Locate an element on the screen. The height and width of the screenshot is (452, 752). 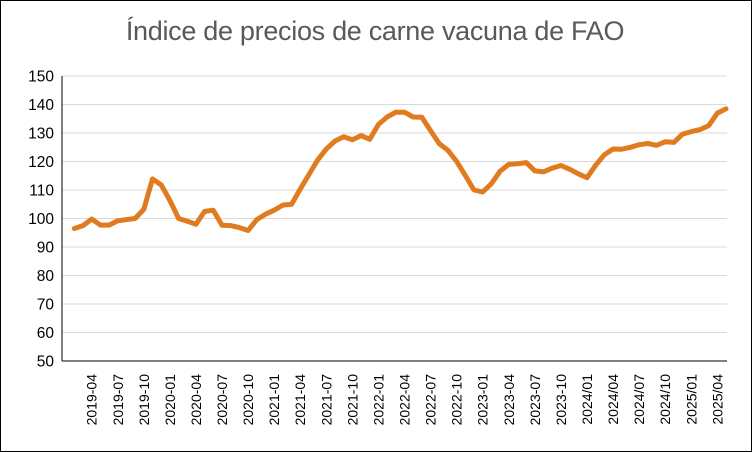
y-tick-label: 90 is located at coordinates (46, 248).